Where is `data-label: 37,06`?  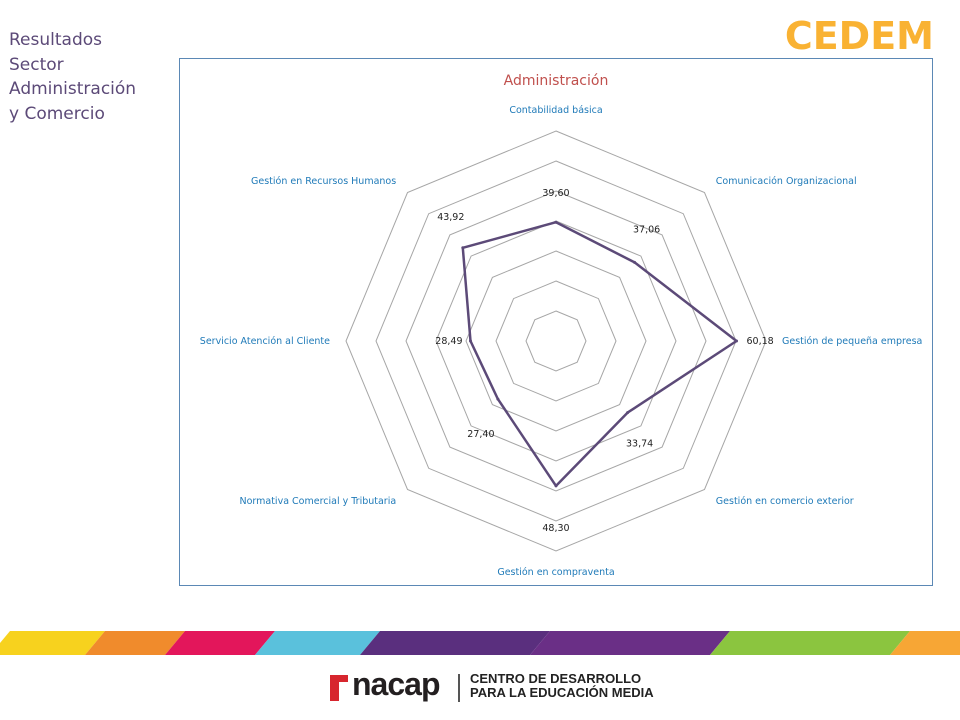 data-label: 37,06 is located at coordinates (646, 229).